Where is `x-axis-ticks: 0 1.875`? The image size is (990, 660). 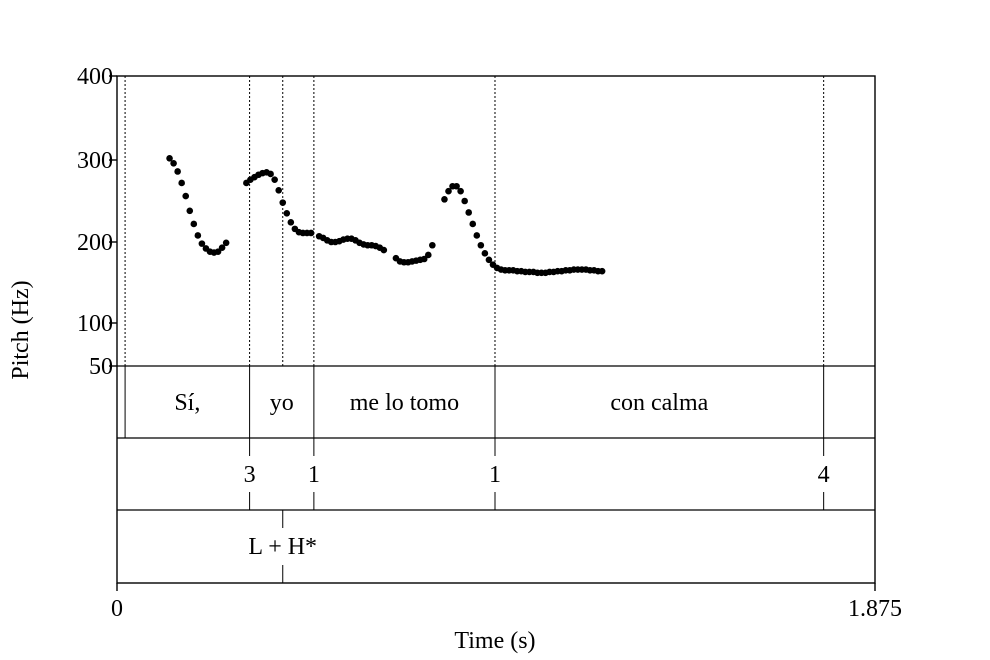
x-axis-ticks: 0 1.875 is located at coordinates (506, 602).